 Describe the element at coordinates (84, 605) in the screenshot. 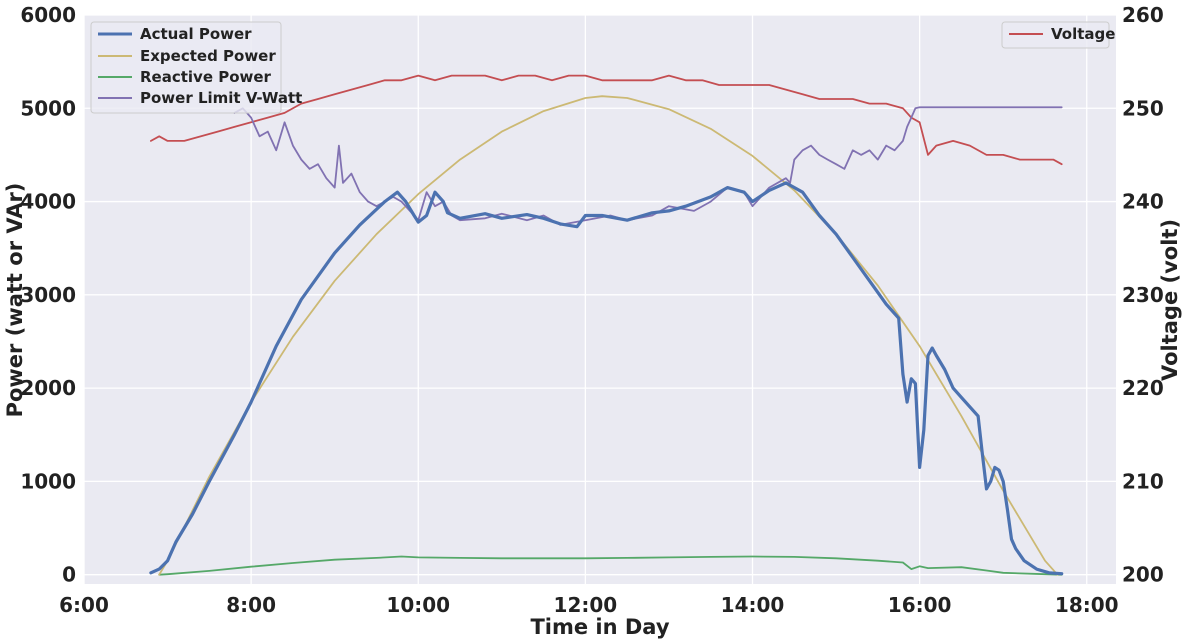

I see `x-tick-label: 6:00` at that location.